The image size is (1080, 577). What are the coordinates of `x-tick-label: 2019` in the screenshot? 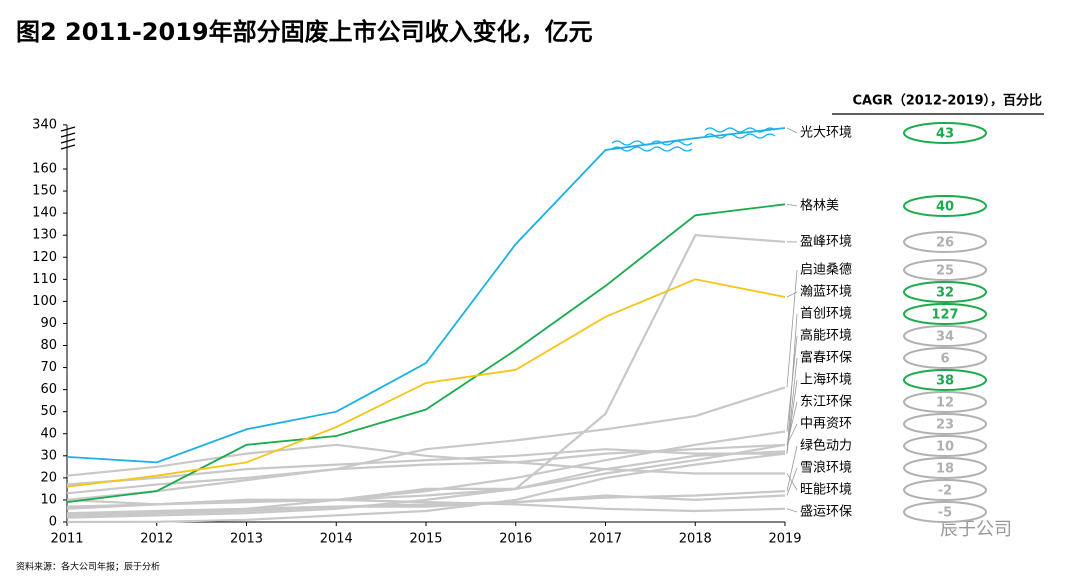 It's located at (784, 539).